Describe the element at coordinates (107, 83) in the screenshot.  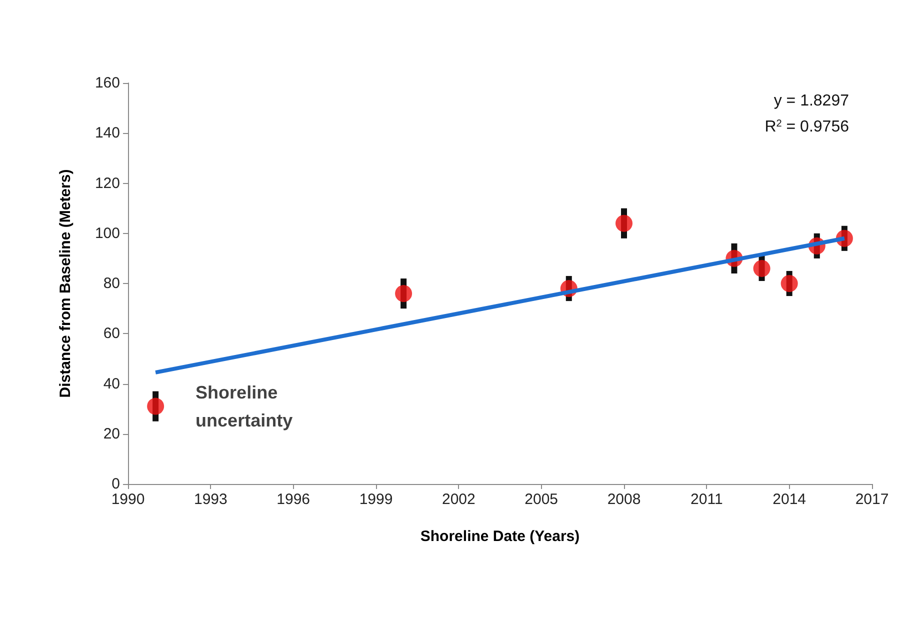
I see `y-tick-label: 160` at that location.